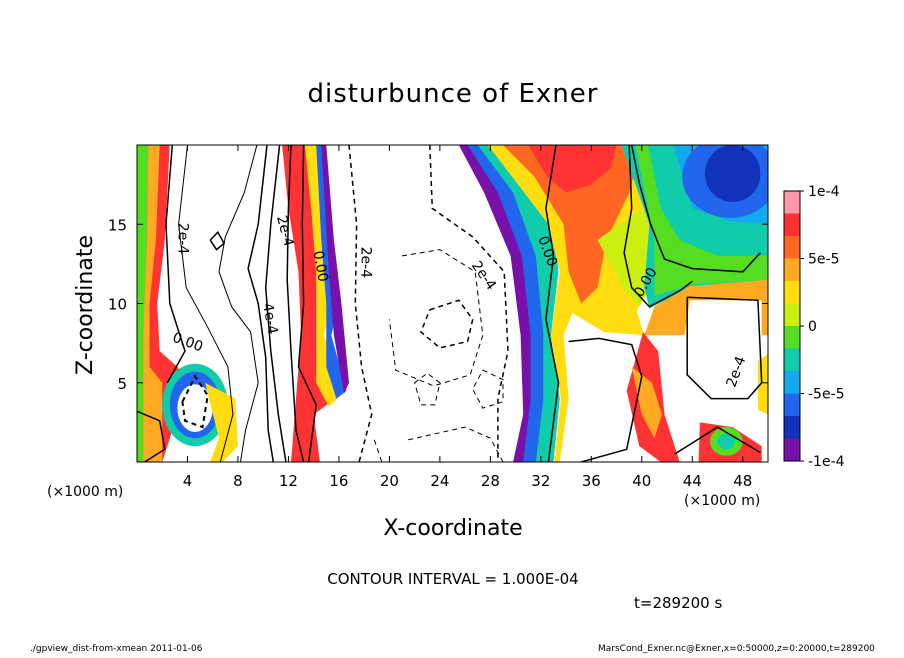 Image resolution: width=904 pixels, height=658 pixels. I want to click on contour-interval-text: CONTOUR INTERVAL = 1.000E-04, so click(452, 579).